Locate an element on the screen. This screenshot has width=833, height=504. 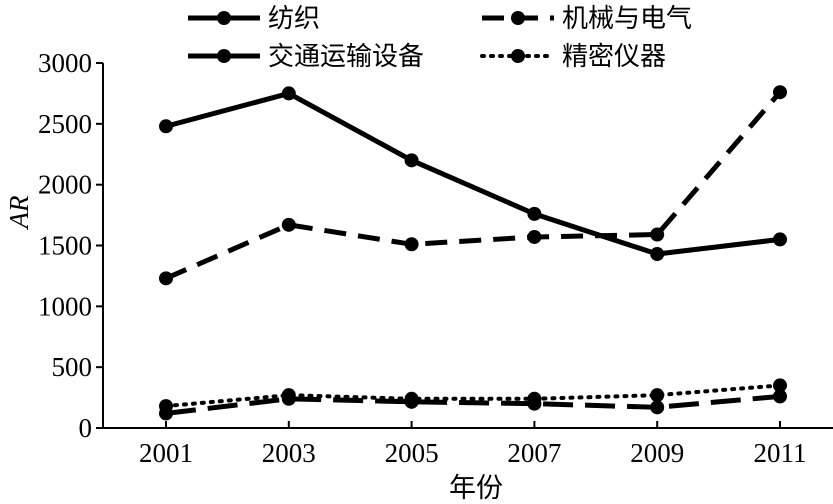
y-tick-label: 0 is located at coordinates (86, 428).